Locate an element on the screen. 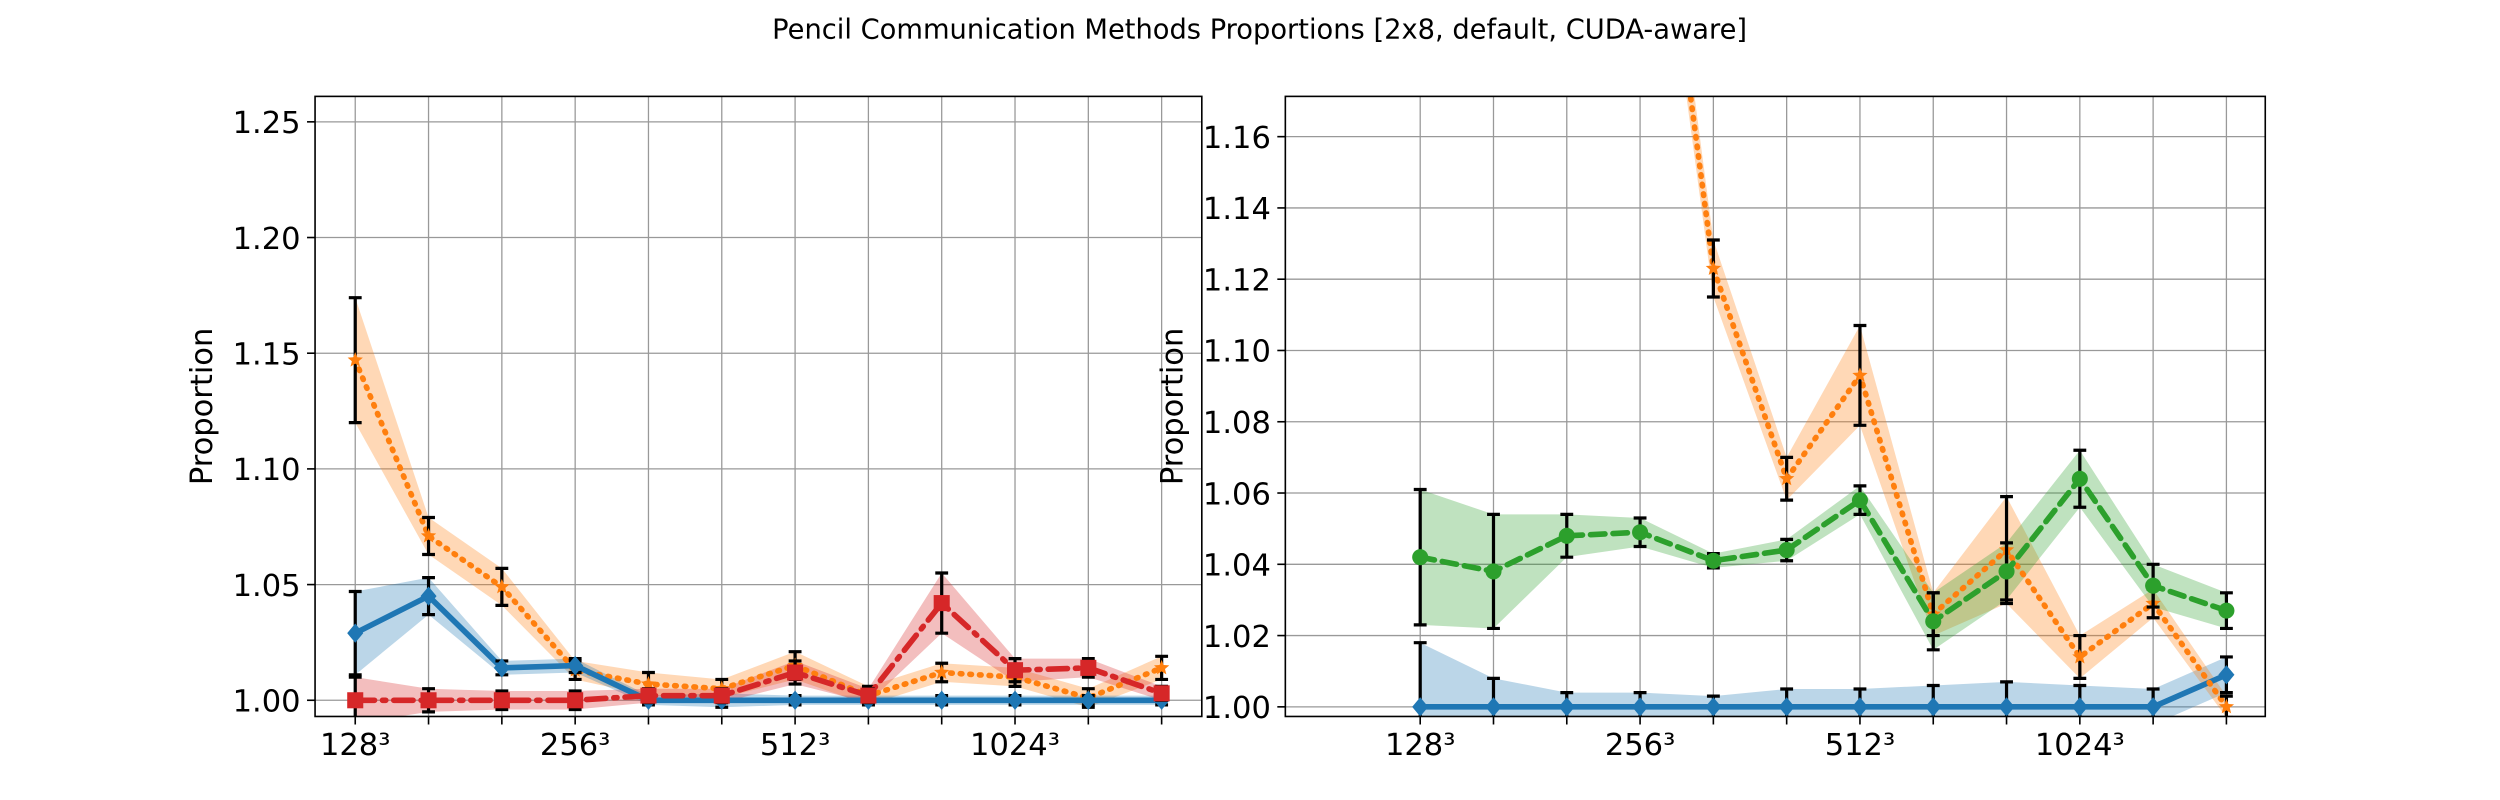 The height and width of the screenshot is (800, 2500). y-tick-label: 1.05 is located at coordinates (267, 586).